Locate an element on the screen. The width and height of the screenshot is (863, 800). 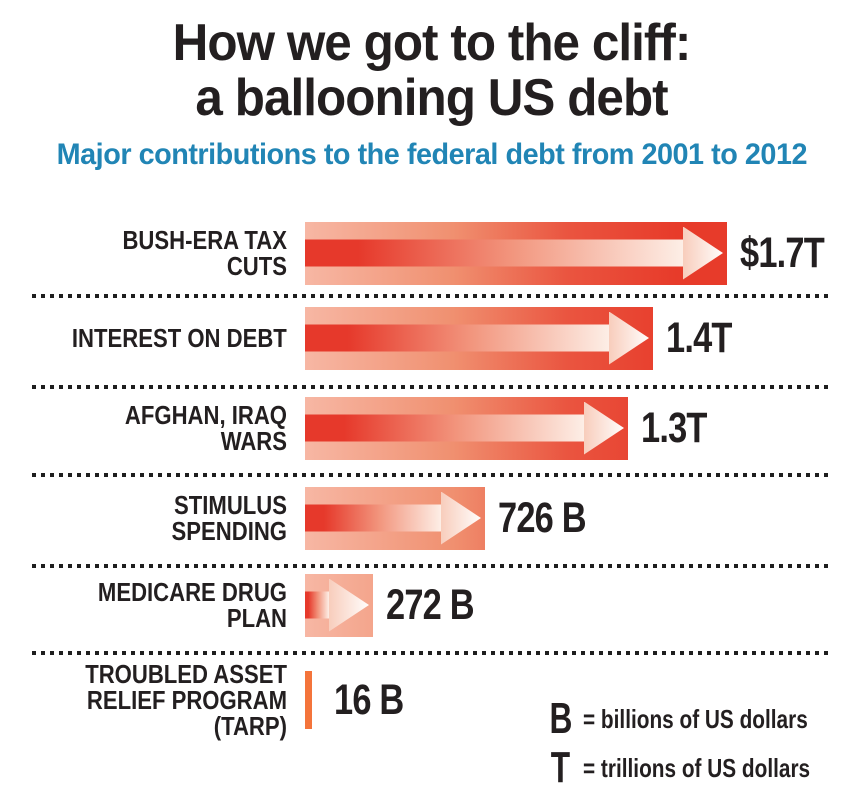
legend-symbol-b: B is located at coordinates (561, 718).